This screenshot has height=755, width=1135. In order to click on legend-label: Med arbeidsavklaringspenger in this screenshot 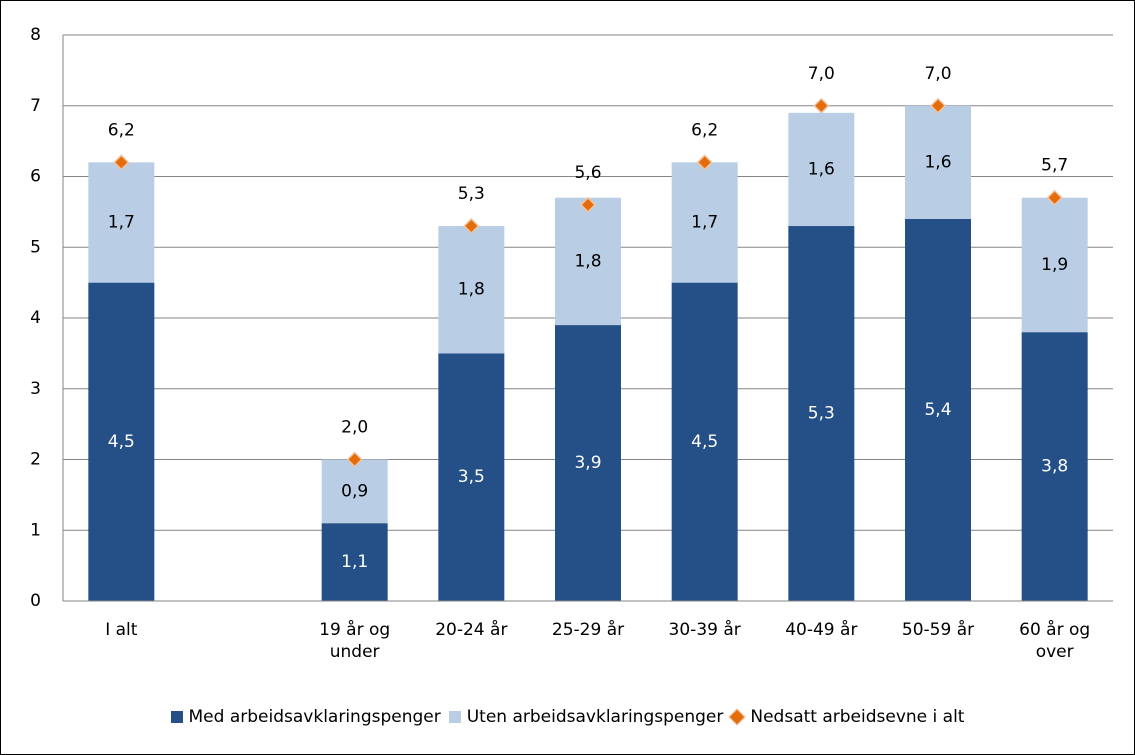, I will do `click(314, 717)`.